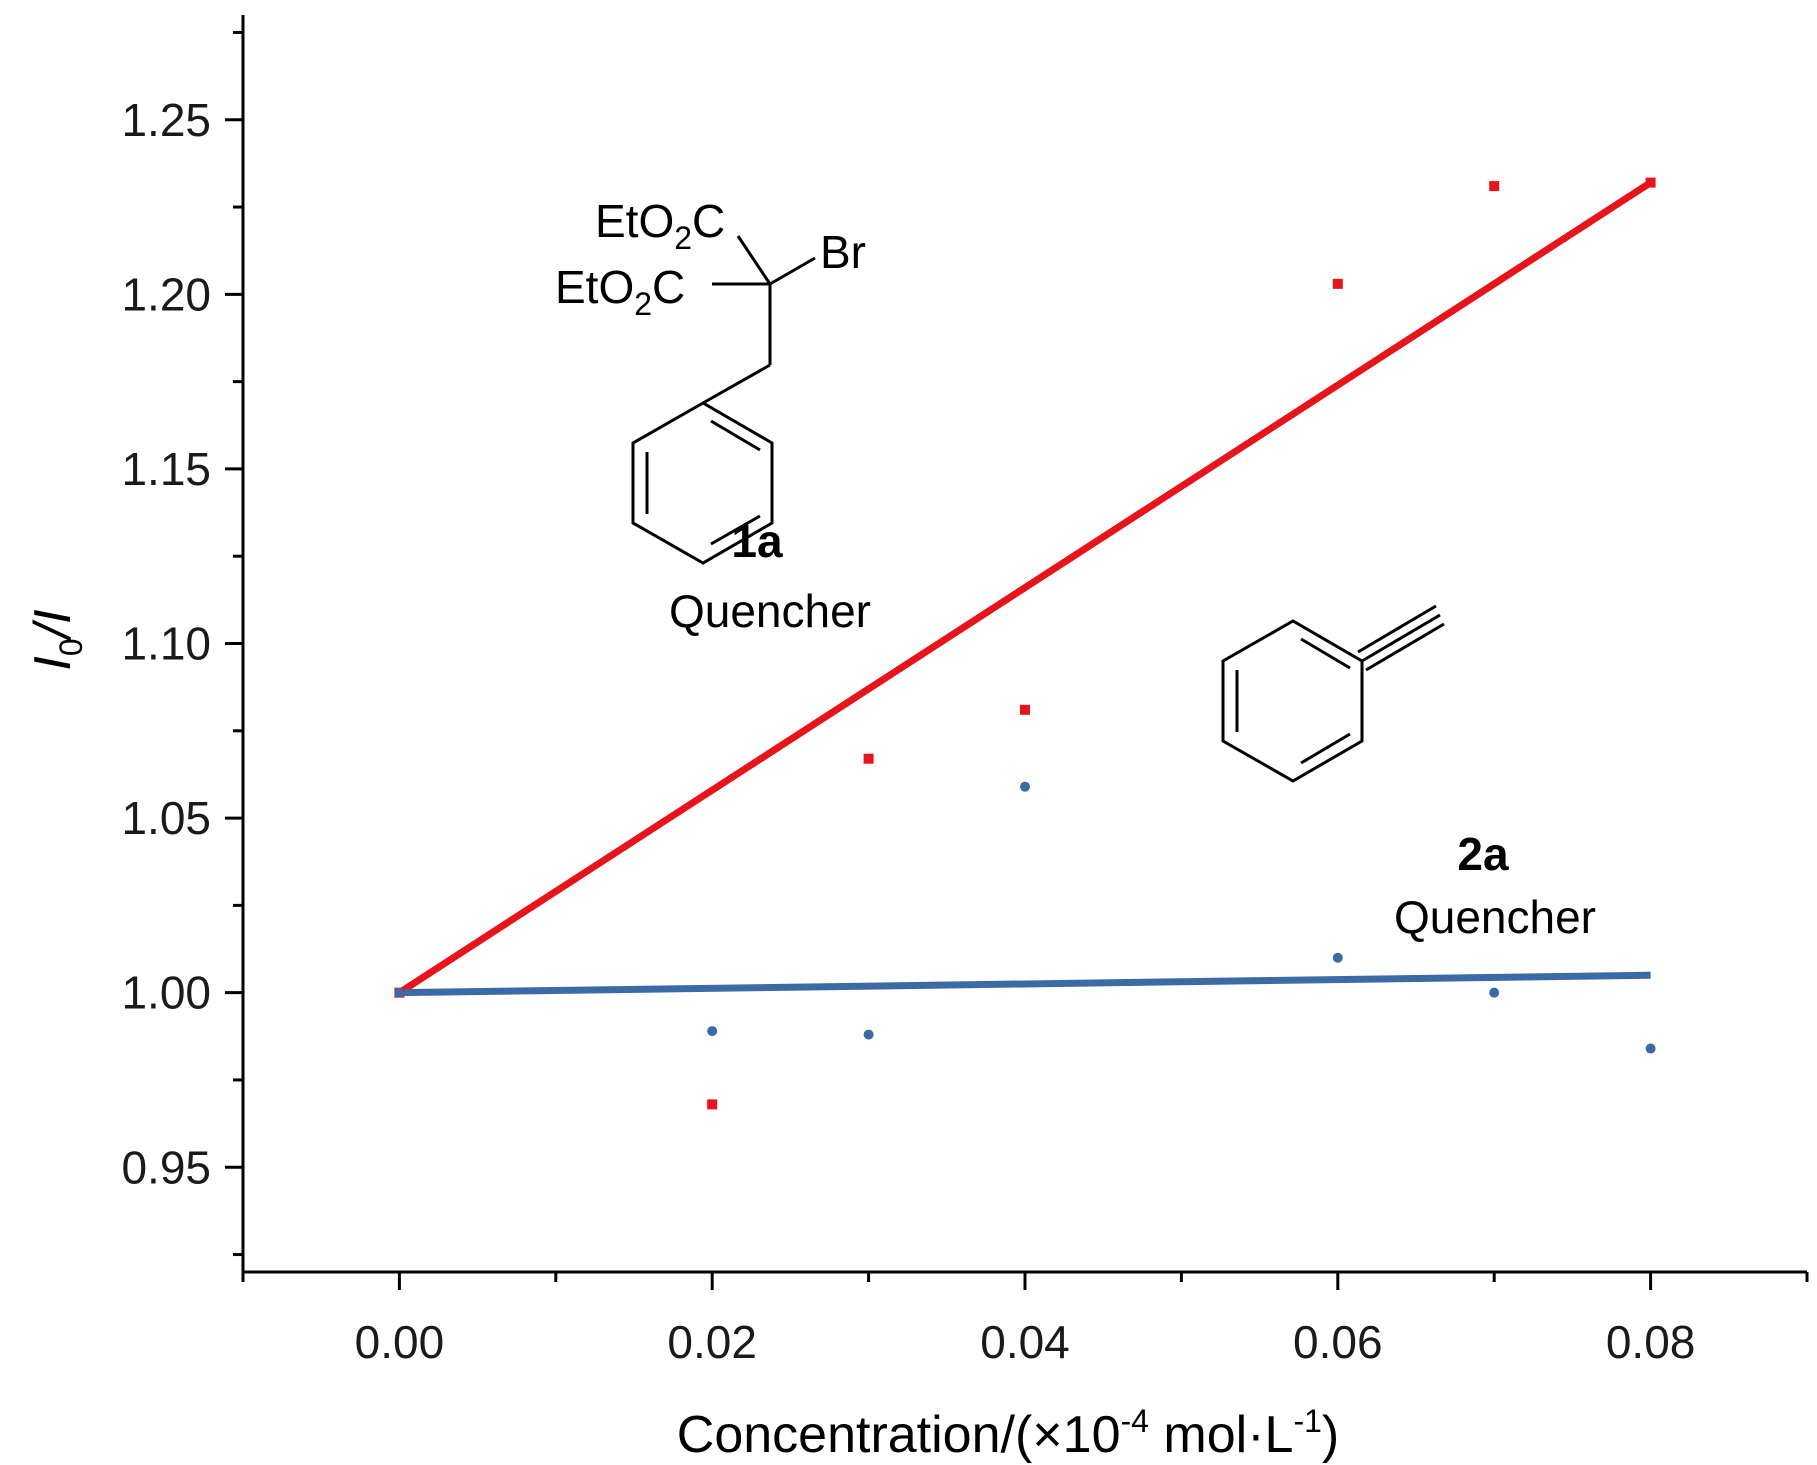 Image resolution: width=1817 pixels, height=1465 pixels. What do you see at coordinates (1025, 1342) in the screenshot?
I see `x-tick-label: 0.04` at bounding box center [1025, 1342].